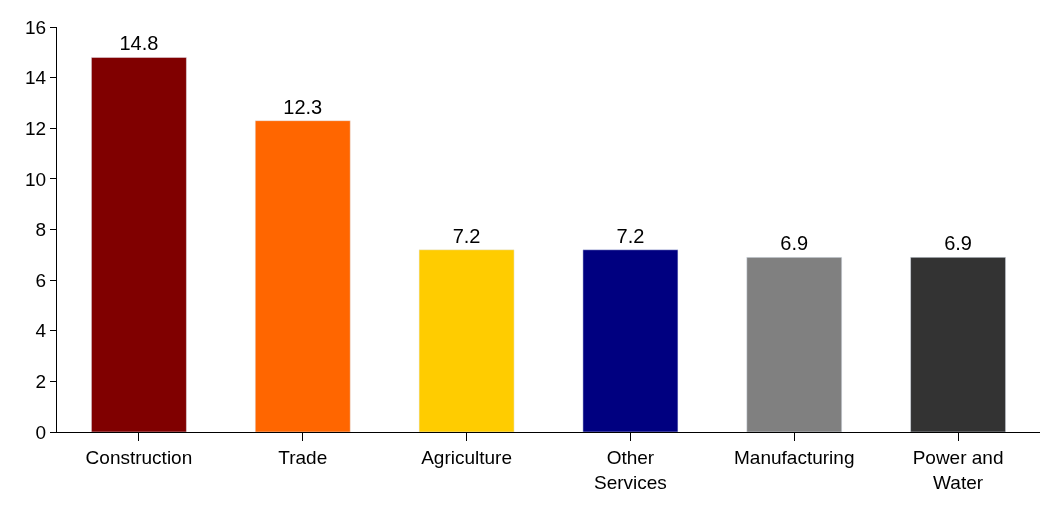 This screenshot has width=1040, height=508. What do you see at coordinates (794, 457) in the screenshot?
I see `x-tick-label: Manufacturing` at bounding box center [794, 457].